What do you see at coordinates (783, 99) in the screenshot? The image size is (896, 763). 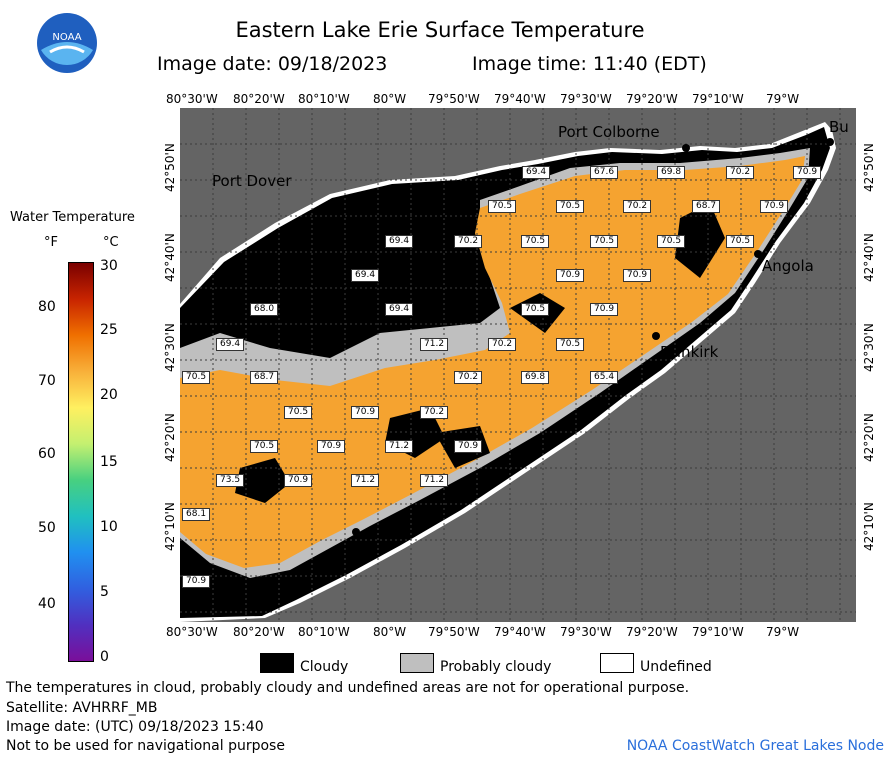 I see `lon-tick-top: 79°W` at bounding box center [783, 99].